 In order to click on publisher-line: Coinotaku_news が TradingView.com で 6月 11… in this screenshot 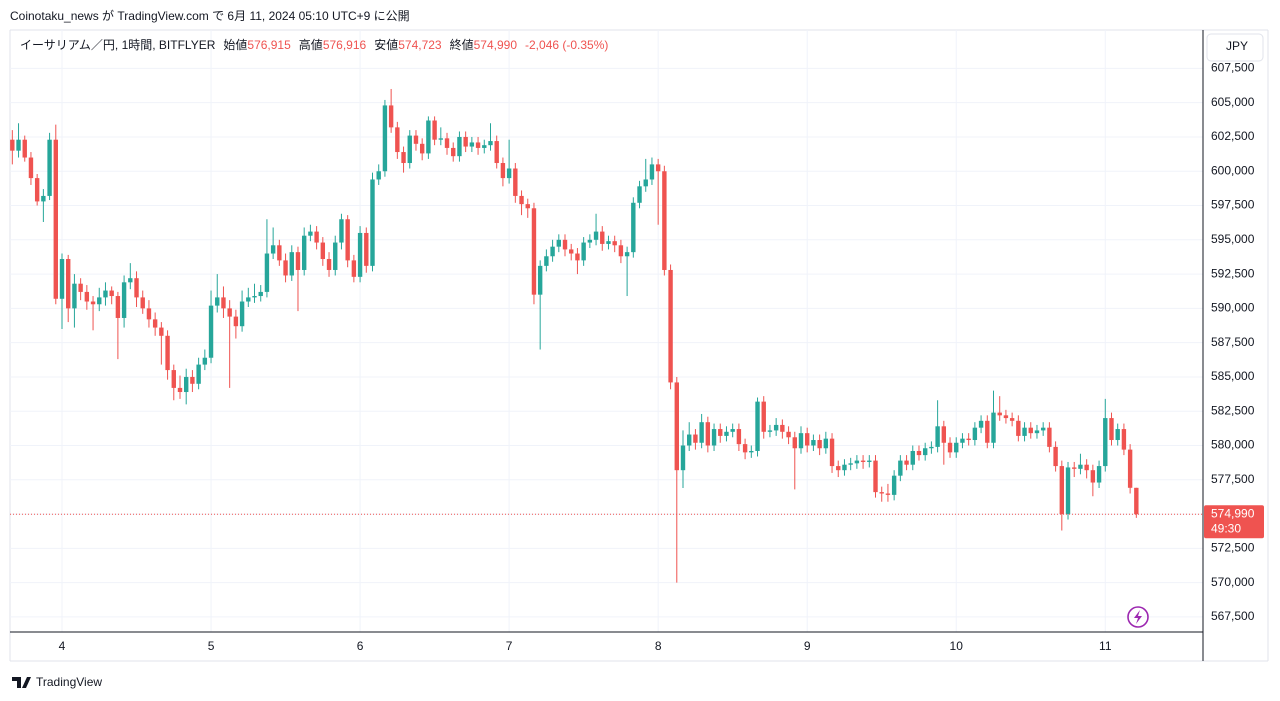, I will do `click(210, 15)`.